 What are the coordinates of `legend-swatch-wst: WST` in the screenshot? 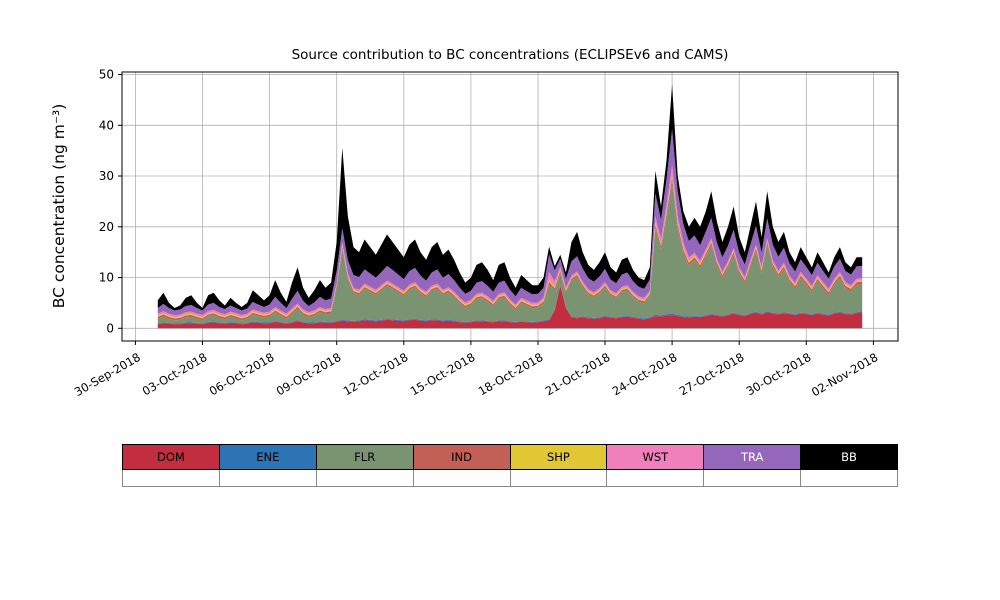 It's located at (655, 457).